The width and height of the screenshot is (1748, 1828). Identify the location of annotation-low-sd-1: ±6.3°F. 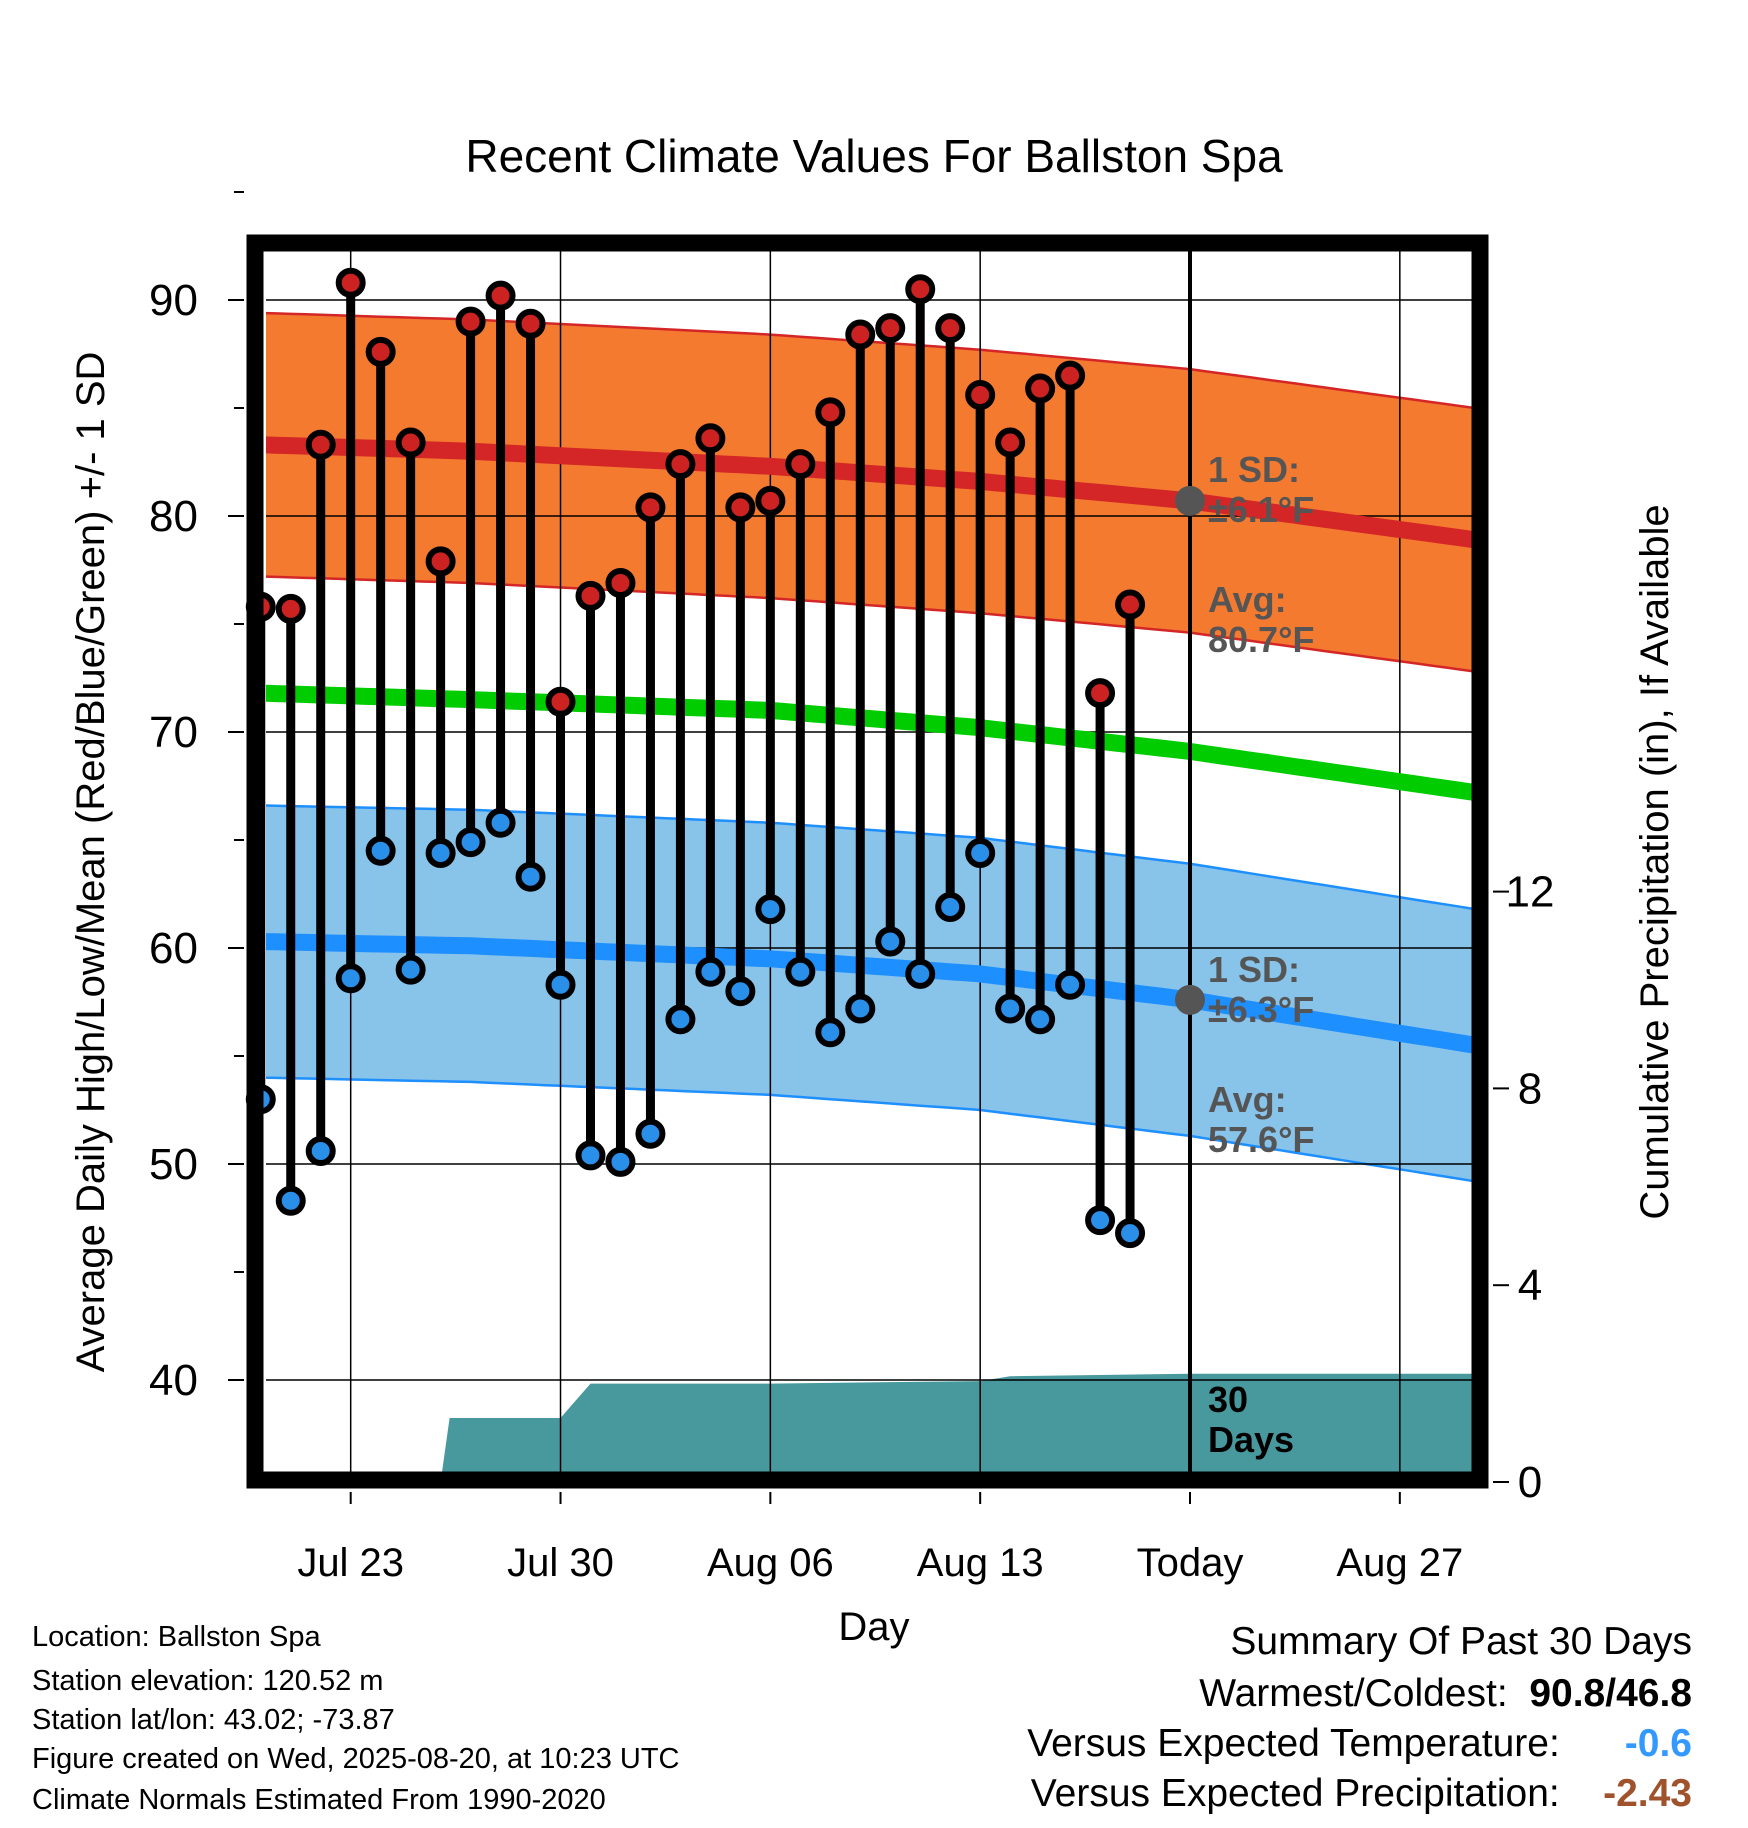
(1261, 1009).